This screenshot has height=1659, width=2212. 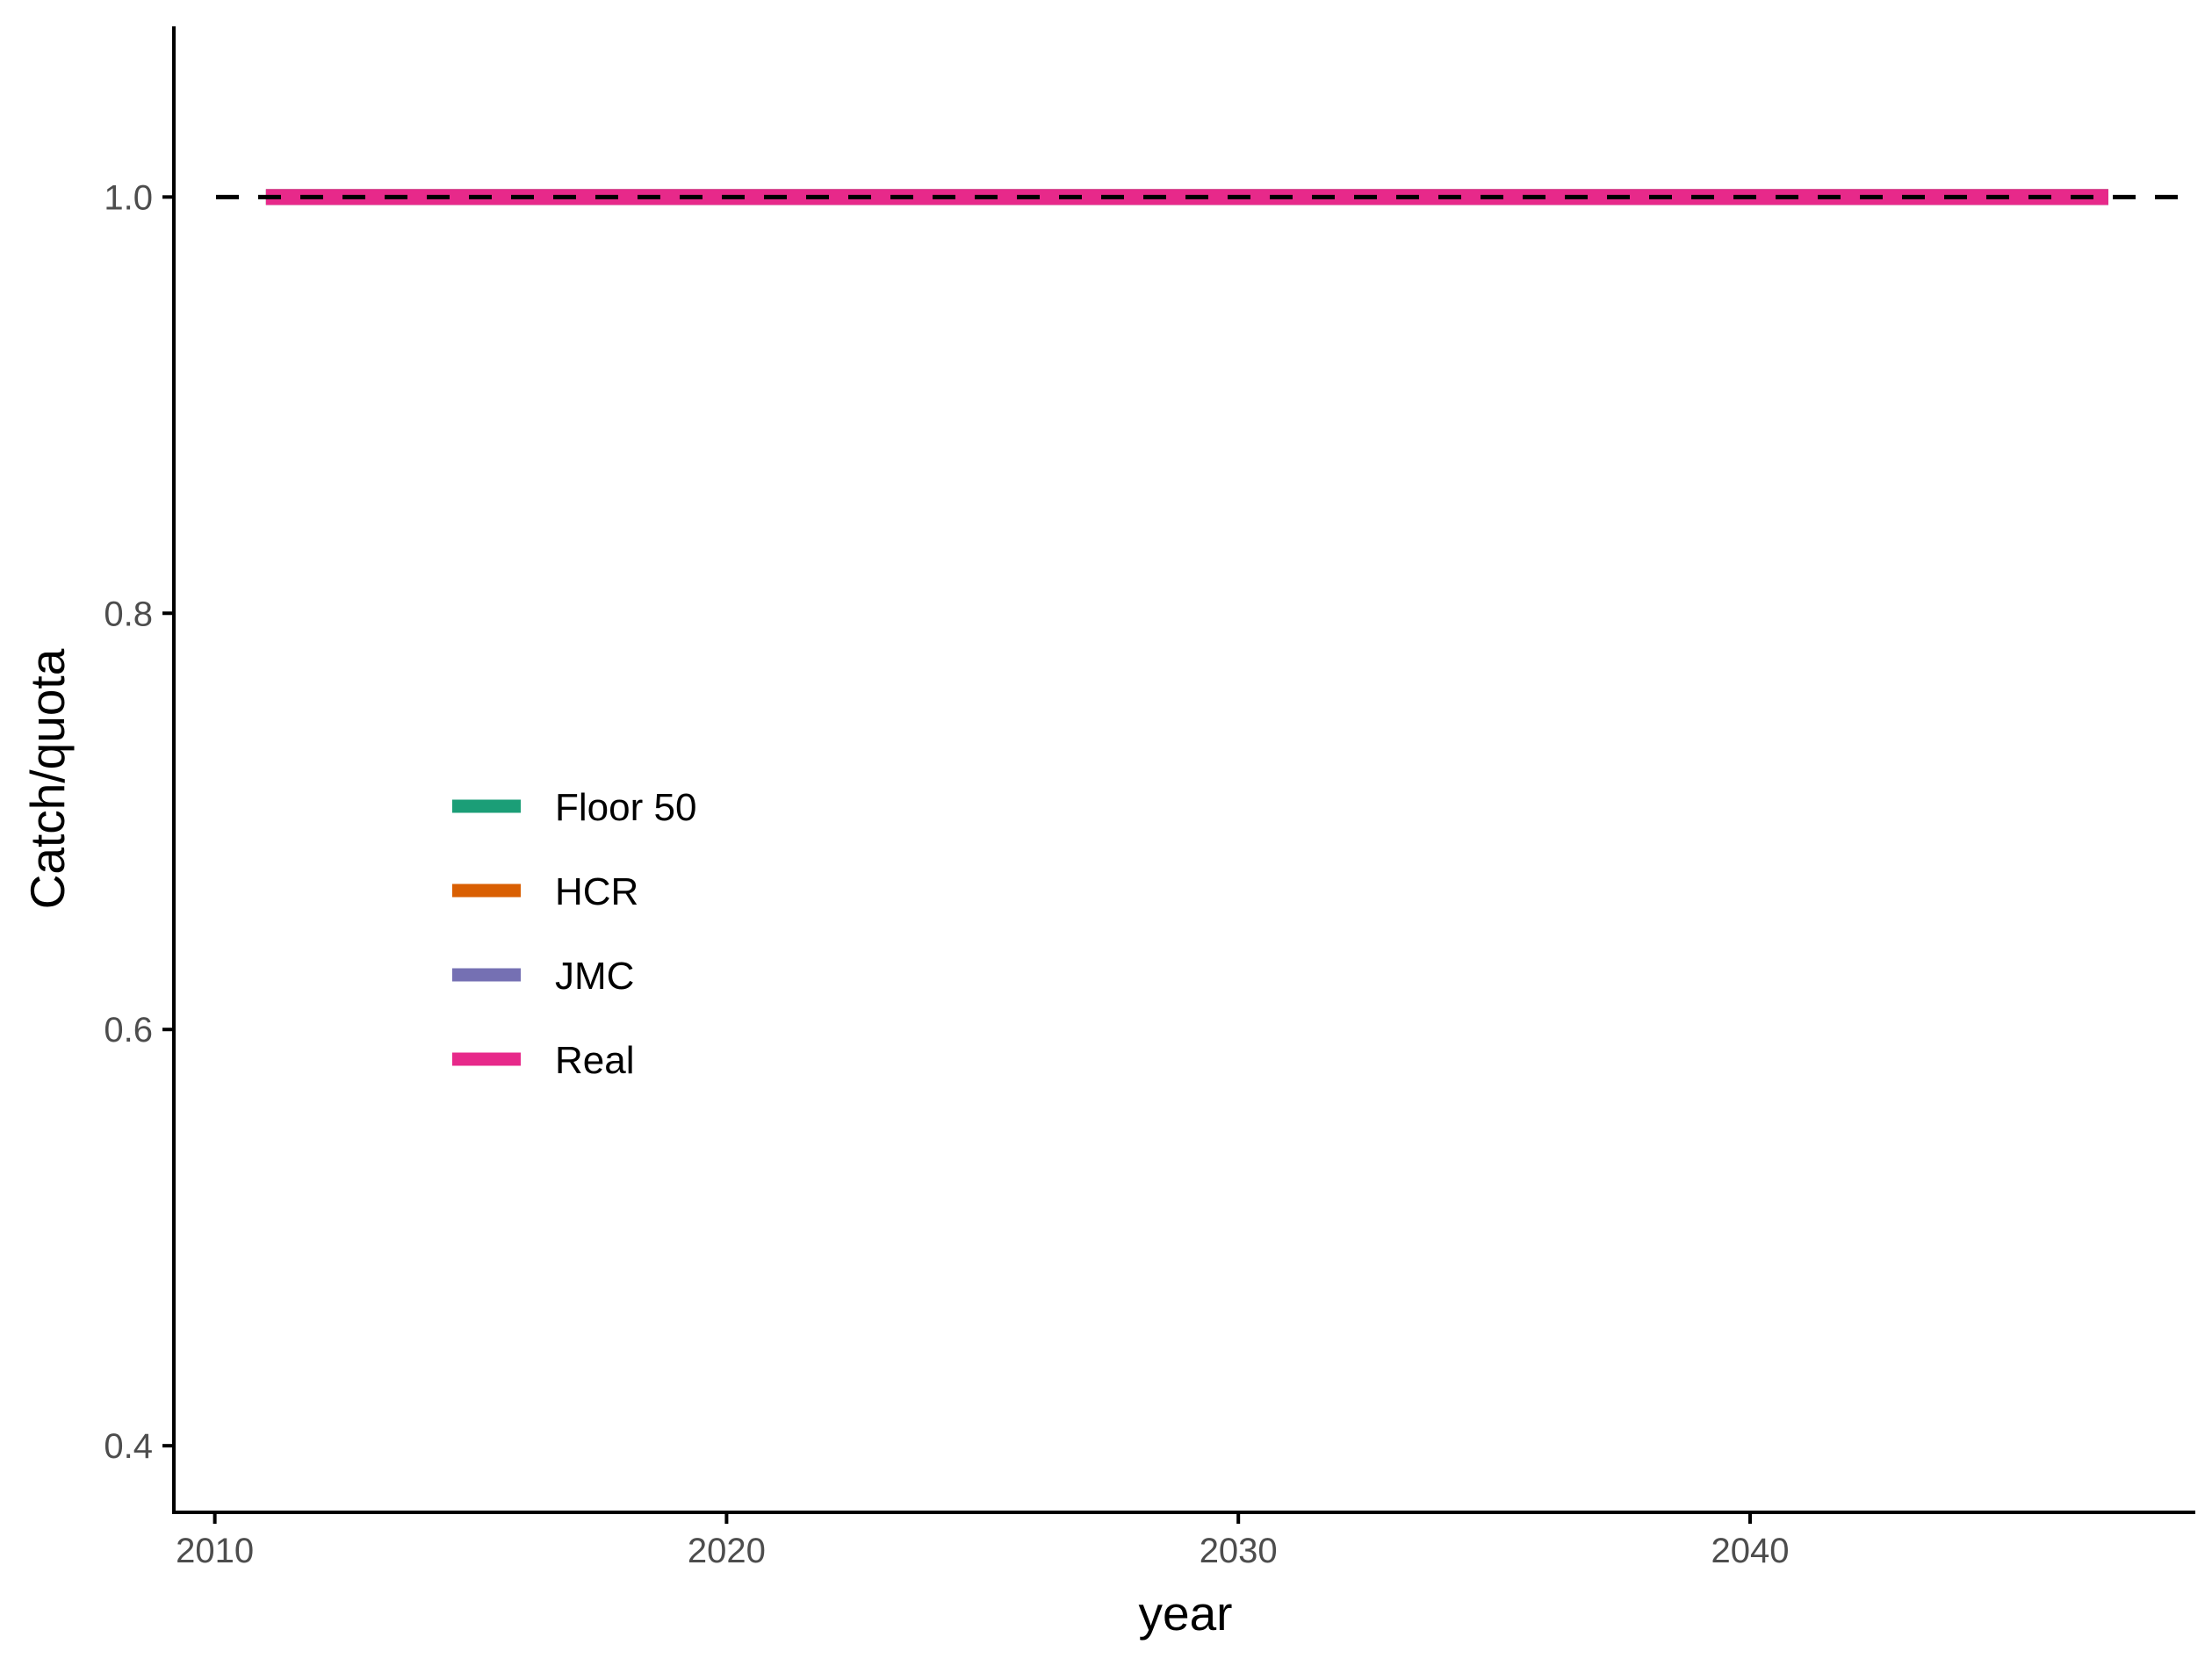 I want to click on x-tick-label: 2020, so click(x=727, y=1551).